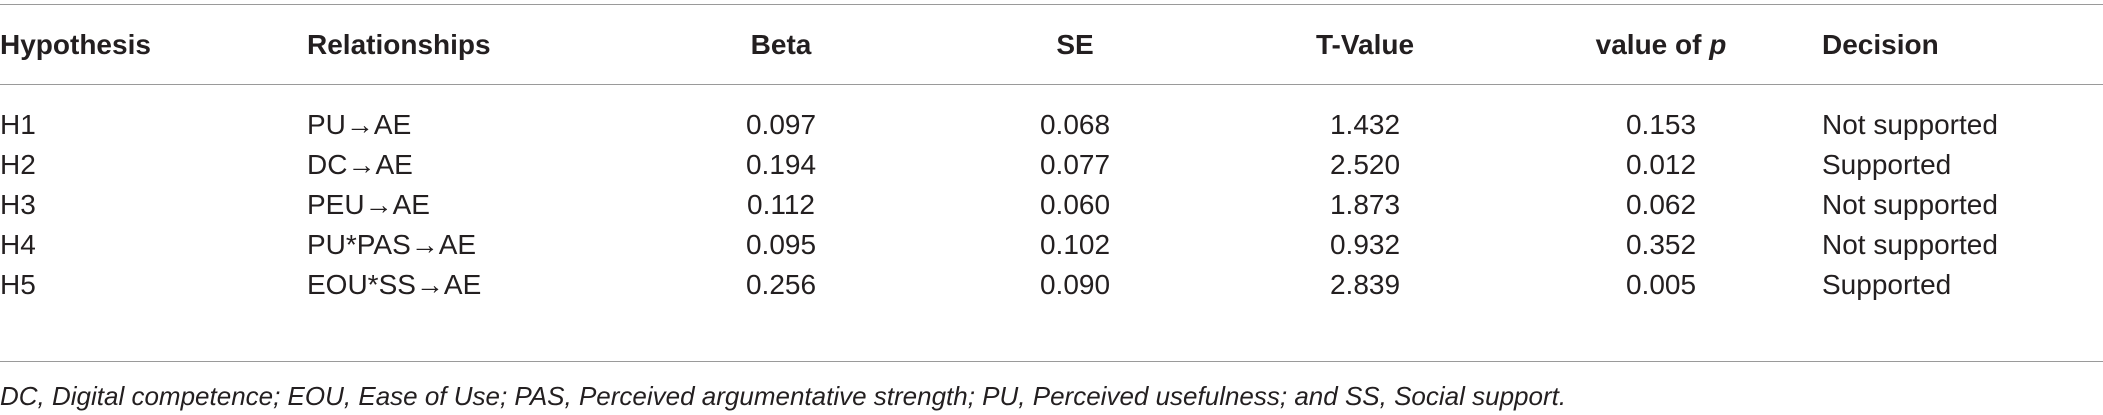 Image resolution: width=2103 pixels, height=415 pixels. What do you see at coordinates (1075, 164) in the screenshot?
I see `cell-se: 0.077` at bounding box center [1075, 164].